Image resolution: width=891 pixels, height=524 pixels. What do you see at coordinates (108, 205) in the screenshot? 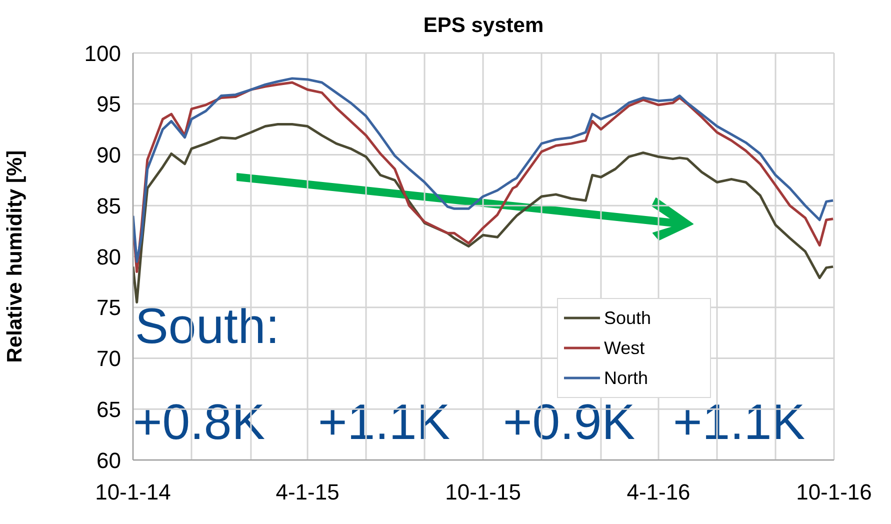
I see `y-tick-label: 85` at bounding box center [108, 205].